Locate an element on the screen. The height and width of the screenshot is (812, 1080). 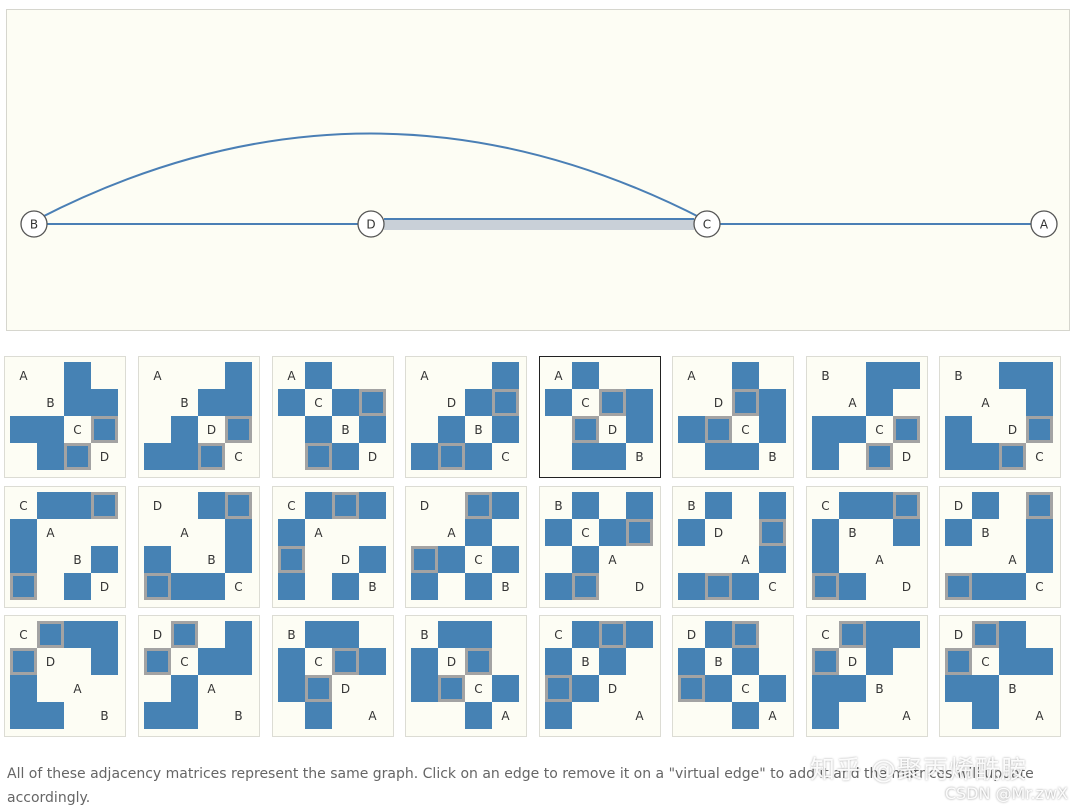
adjacency-matrix-BADC: B A D C is located at coordinates (1000, 417).